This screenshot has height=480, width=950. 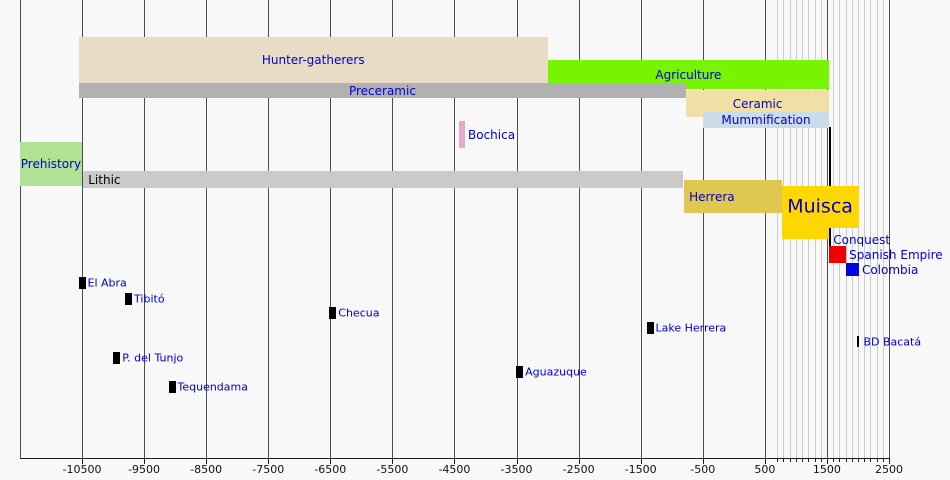 What do you see at coordinates (333, 313) in the screenshot?
I see `event-marker-checua` at bounding box center [333, 313].